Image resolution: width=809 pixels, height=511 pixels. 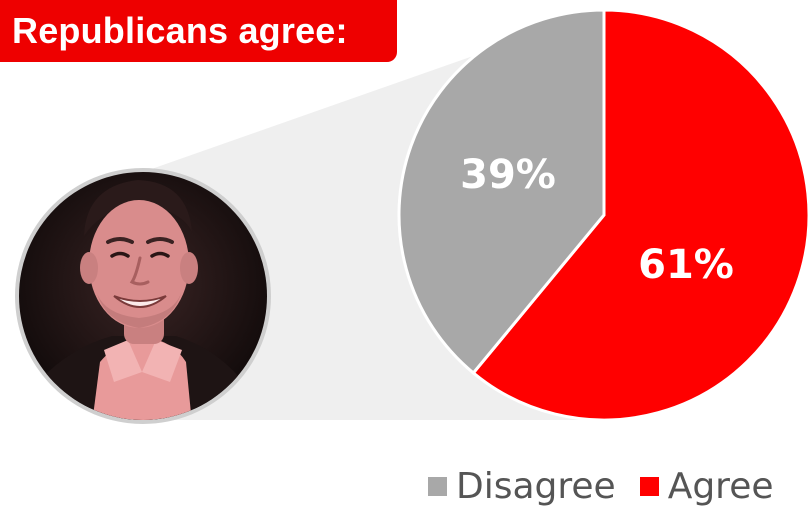 I want to click on legend-item-disagree: Disagree, so click(x=522, y=486).